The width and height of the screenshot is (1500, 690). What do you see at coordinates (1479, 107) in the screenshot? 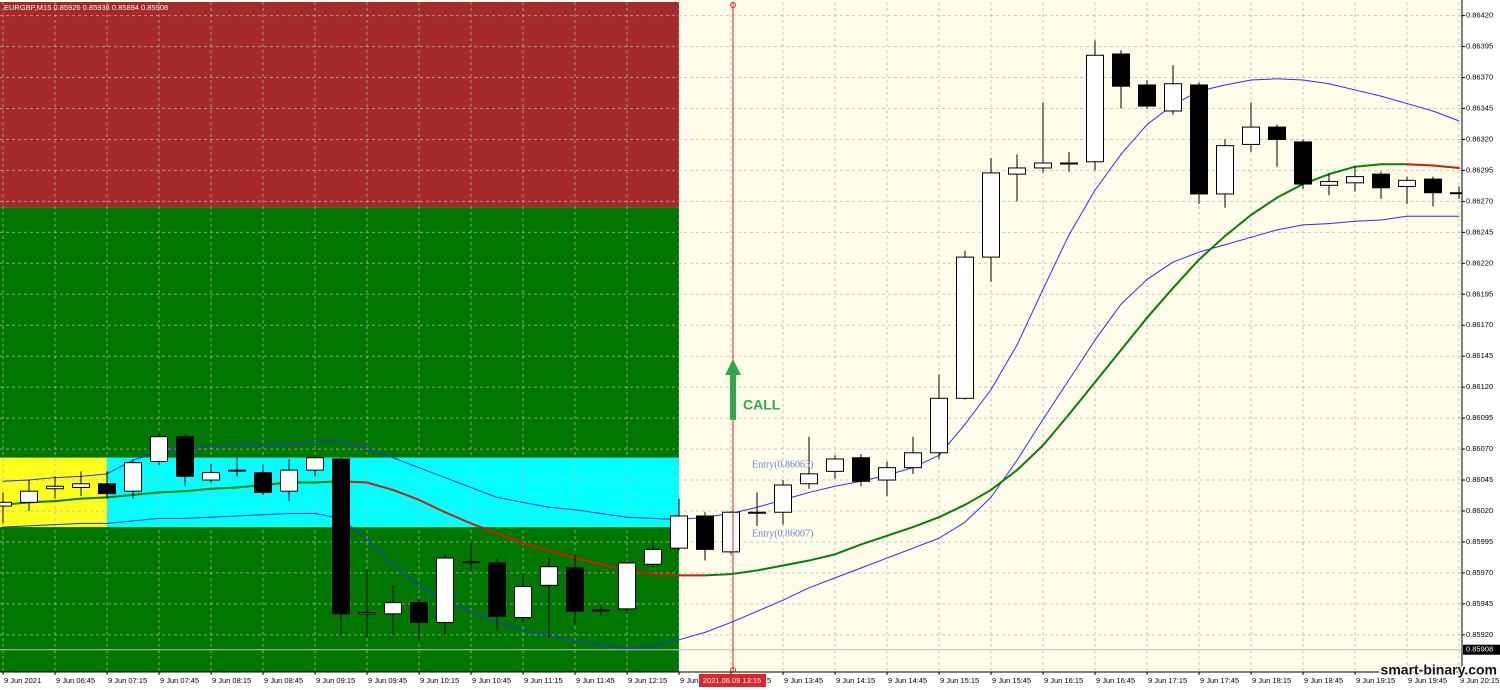
I see `y-tick-label: 0.86345` at bounding box center [1479, 107].